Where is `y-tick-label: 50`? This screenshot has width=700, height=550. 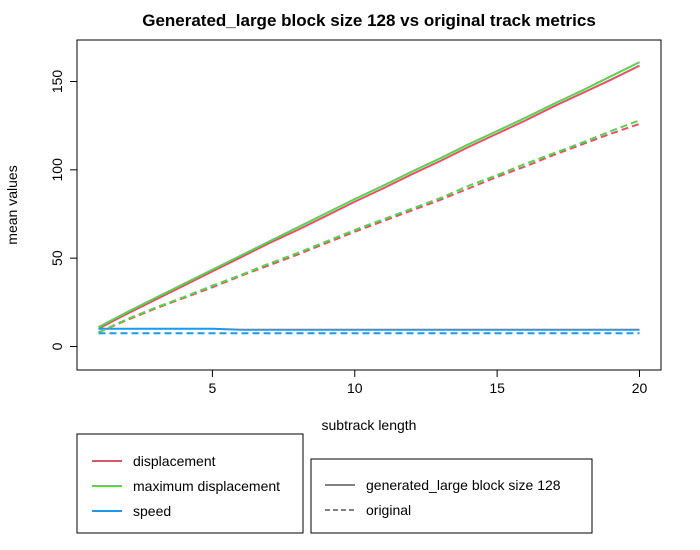 y-tick-label: 50 is located at coordinates (57, 258).